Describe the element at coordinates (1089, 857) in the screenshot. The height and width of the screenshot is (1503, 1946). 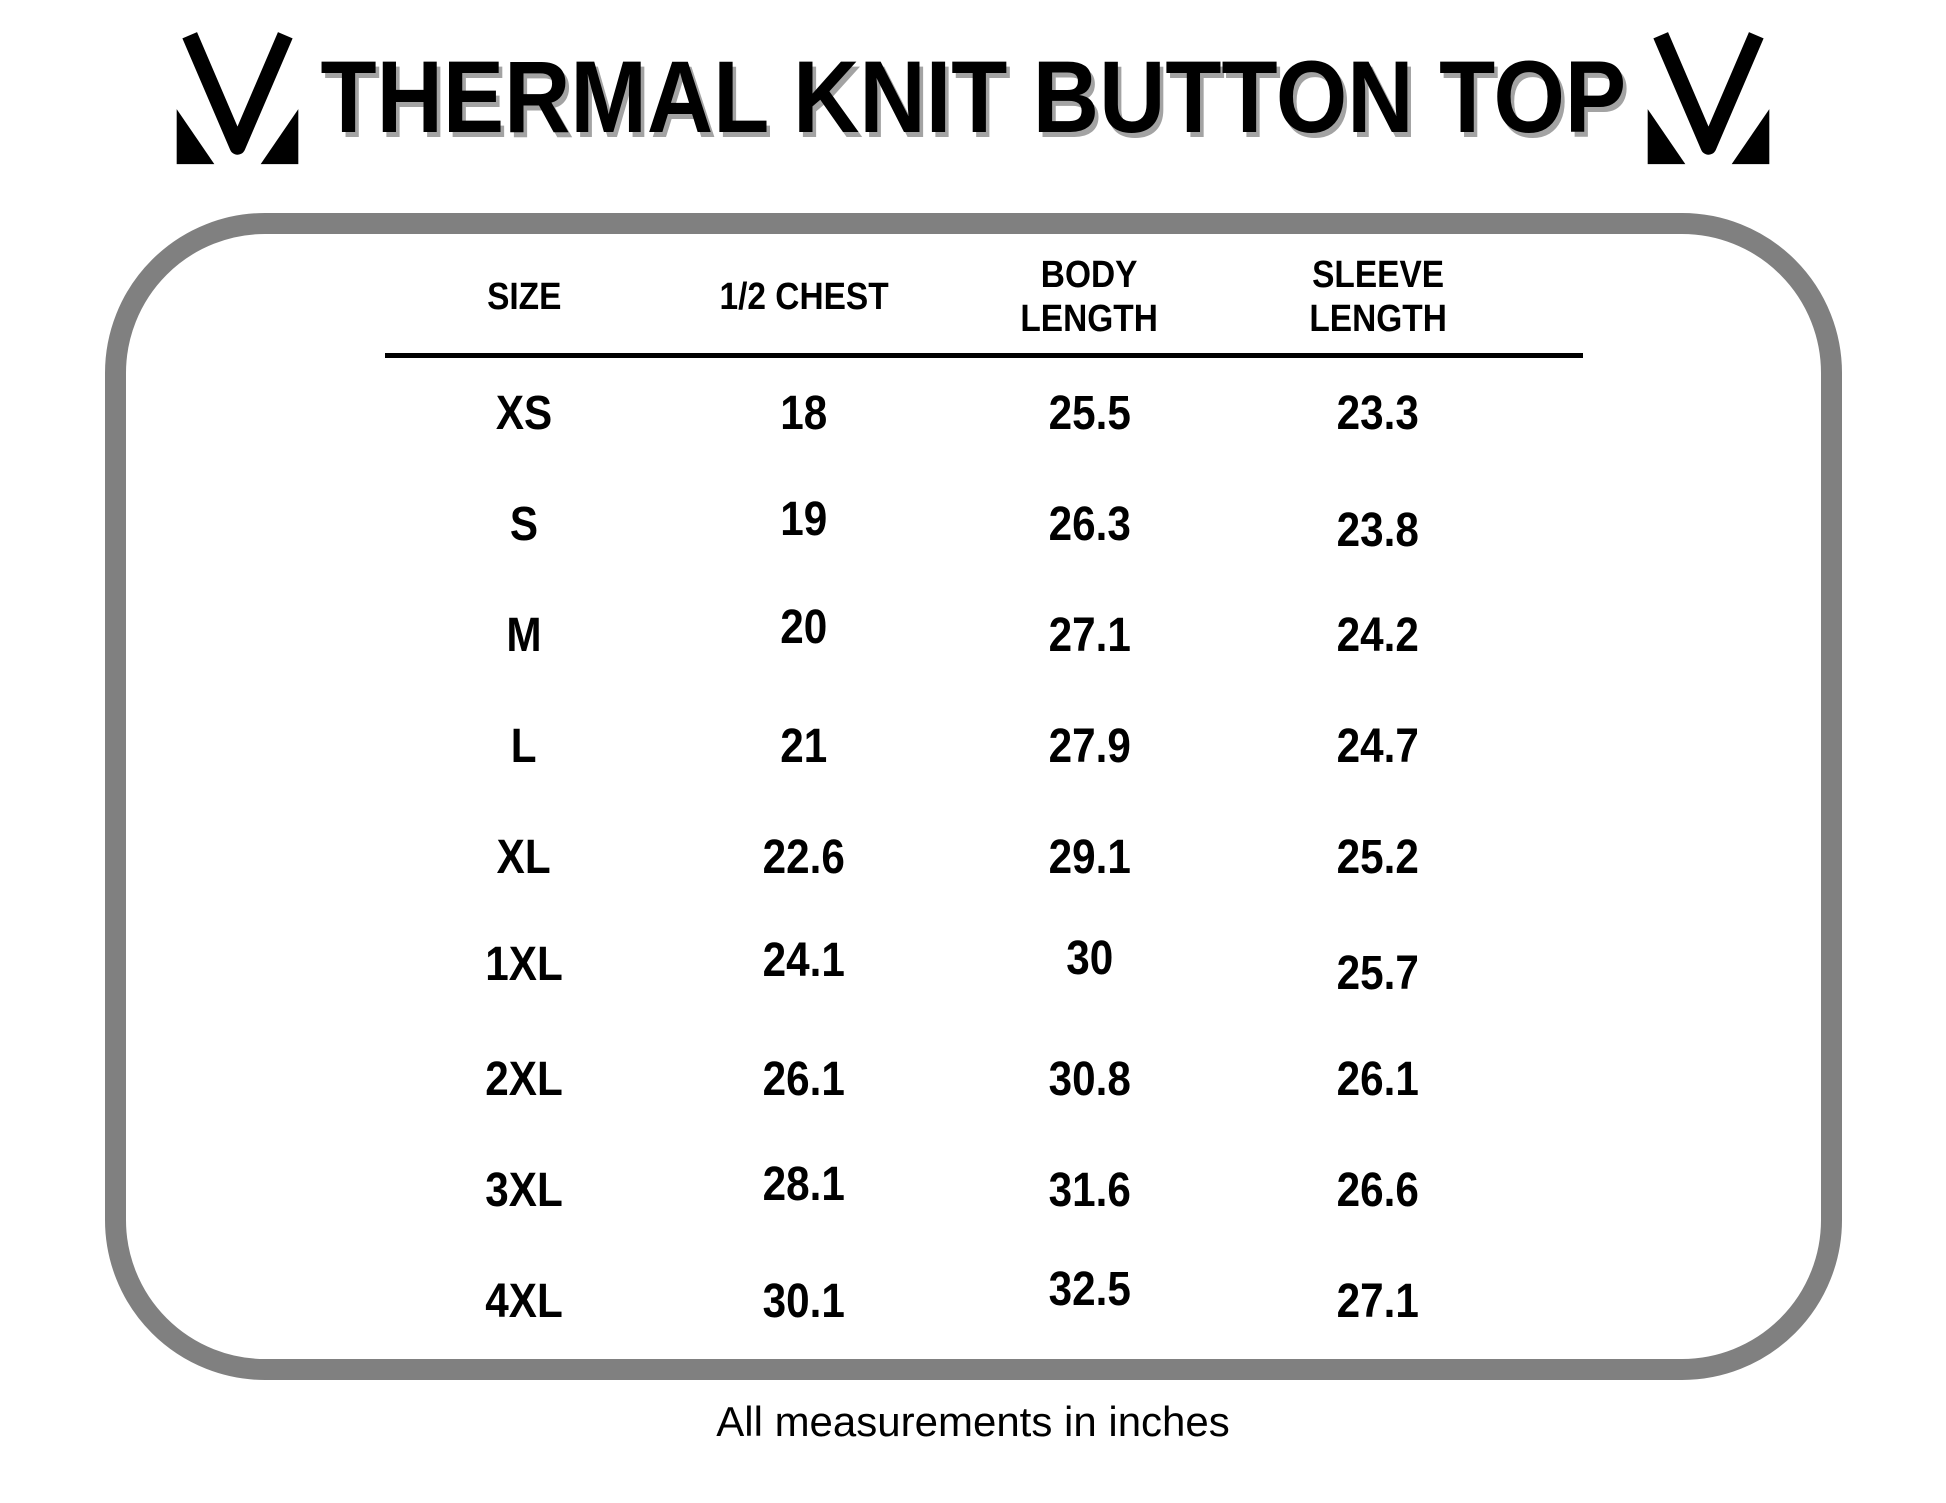
I see `body-length-cell: 29.1` at that location.